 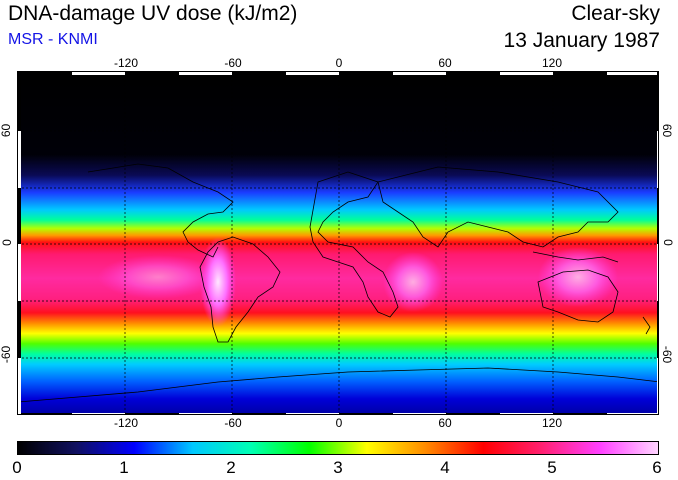 What do you see at coordinates (158, 277) in the screenshot?
I see `pacific-hotspot` at bounding box center [158, 277].